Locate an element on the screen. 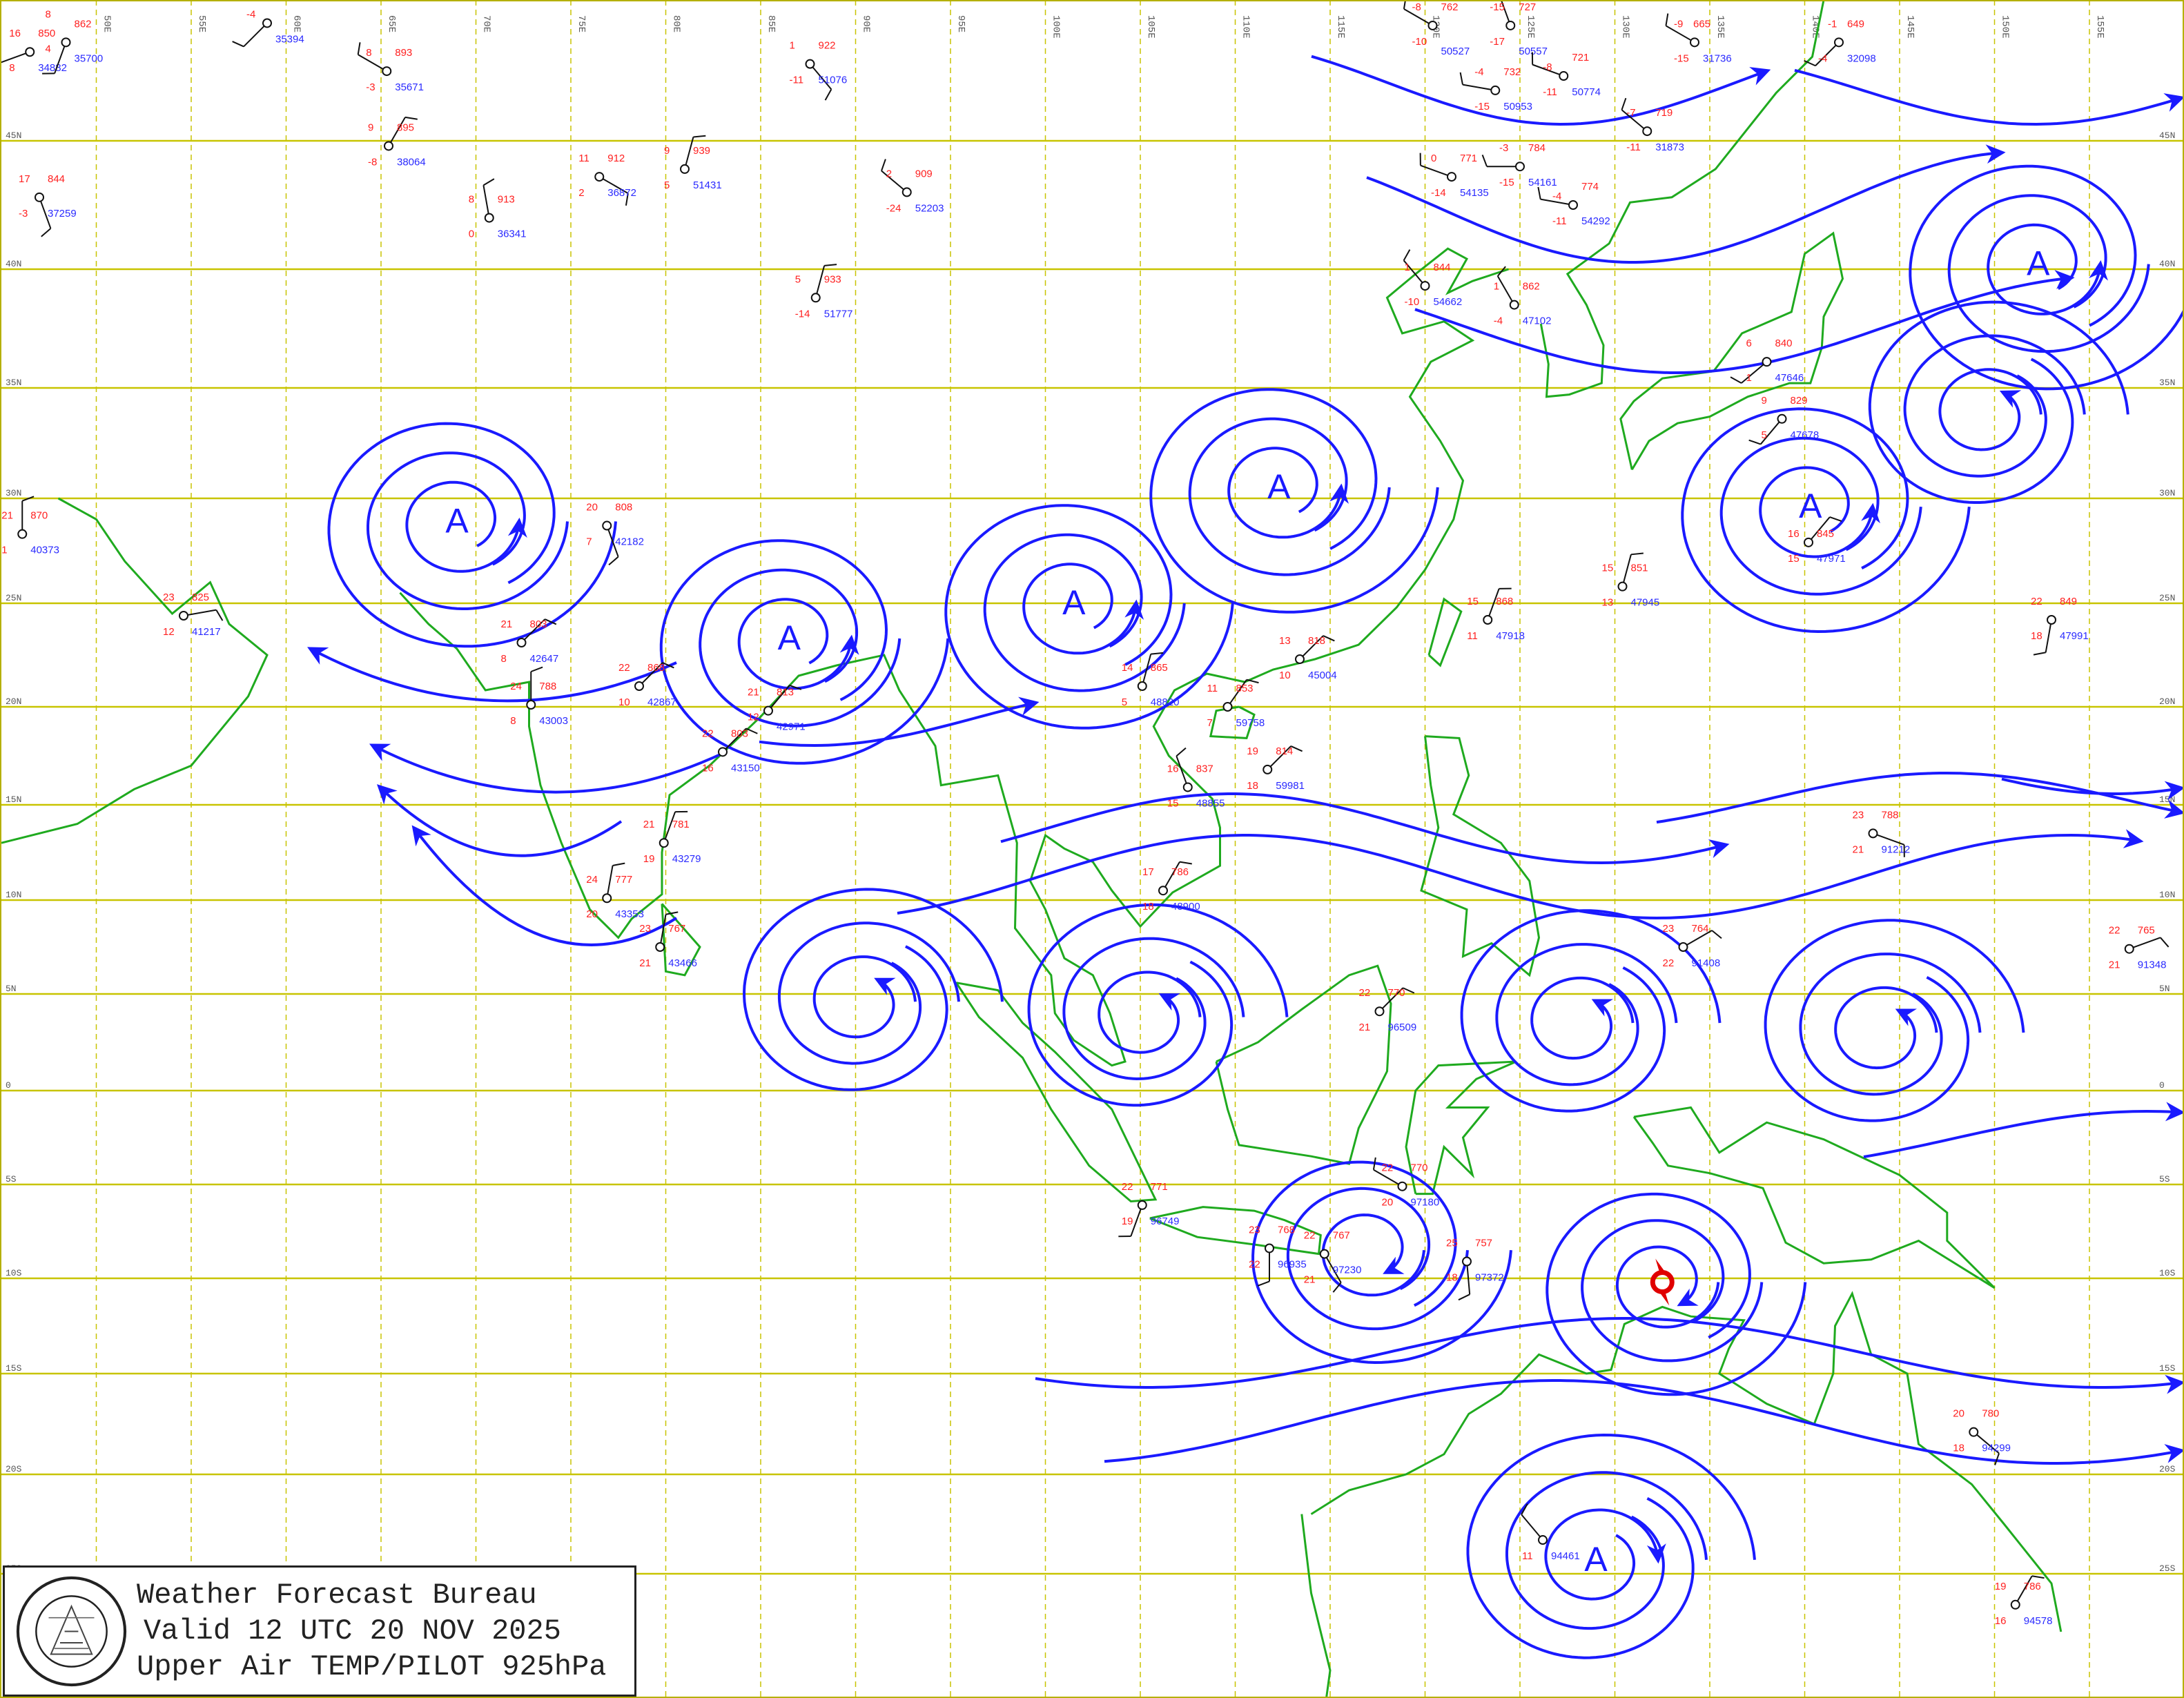 The width and height of the screenshot is (2184, 1698). station-plot: 15 868 11 47918 is located at coordinates (1496, 614).